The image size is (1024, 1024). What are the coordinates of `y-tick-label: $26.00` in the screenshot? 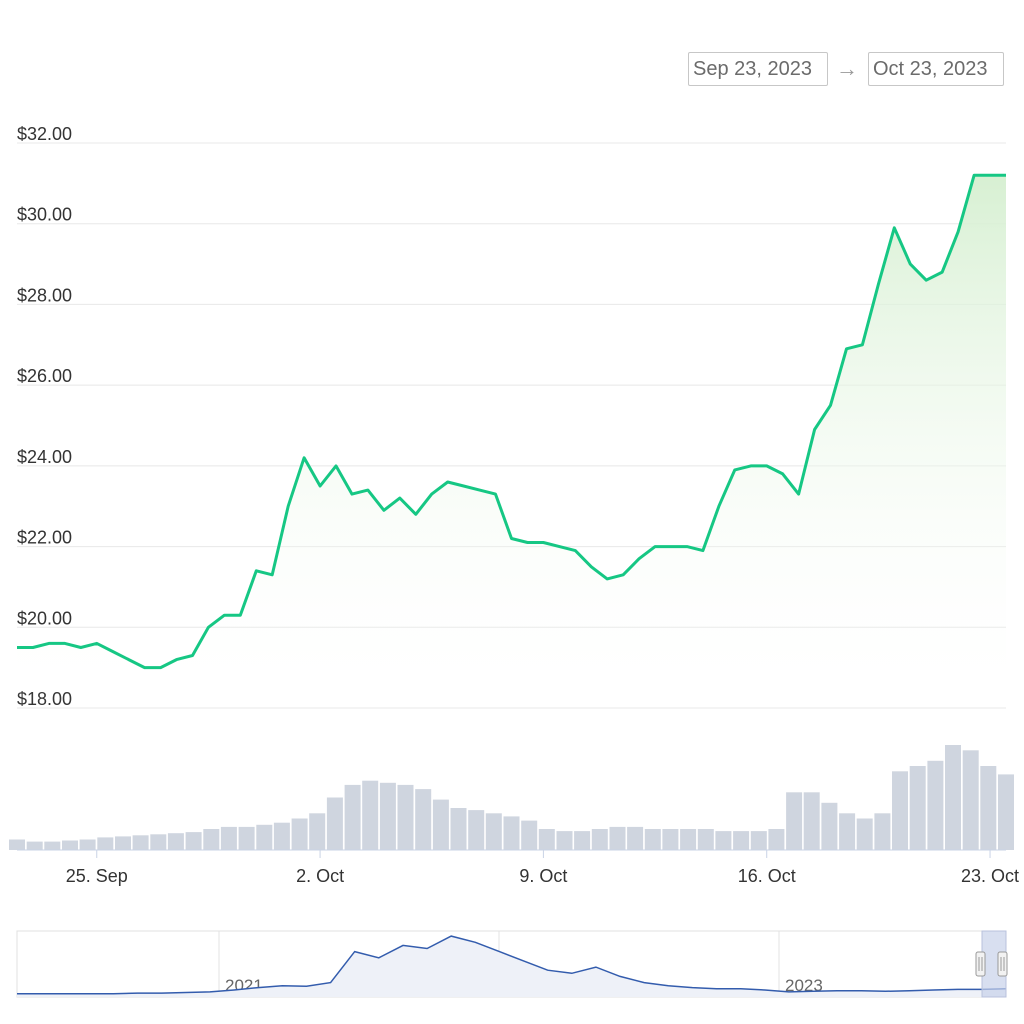 It's located at (44, 376).